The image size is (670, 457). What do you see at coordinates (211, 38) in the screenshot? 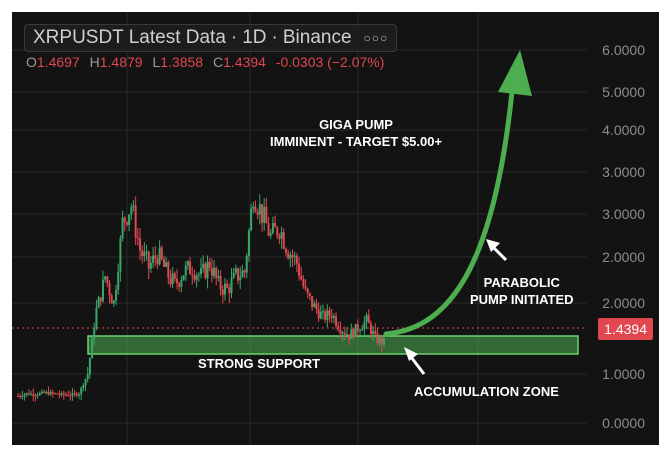
I see `symbol-header: XRPUSDT Latest Data · 1D · Binance ○○○` at bounding box center [211, 38].